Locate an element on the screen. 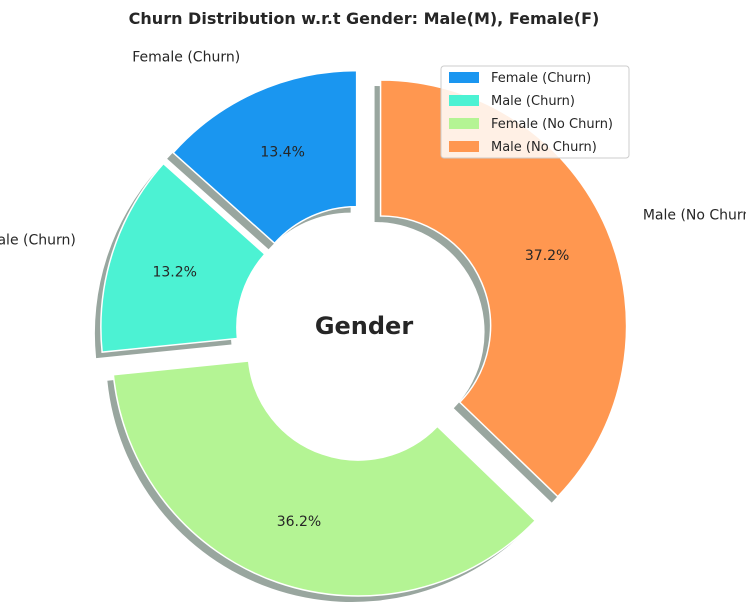 This screenshot has height=608, width=746. legend-swatch-male-churn is located at coordinates (464, 100).